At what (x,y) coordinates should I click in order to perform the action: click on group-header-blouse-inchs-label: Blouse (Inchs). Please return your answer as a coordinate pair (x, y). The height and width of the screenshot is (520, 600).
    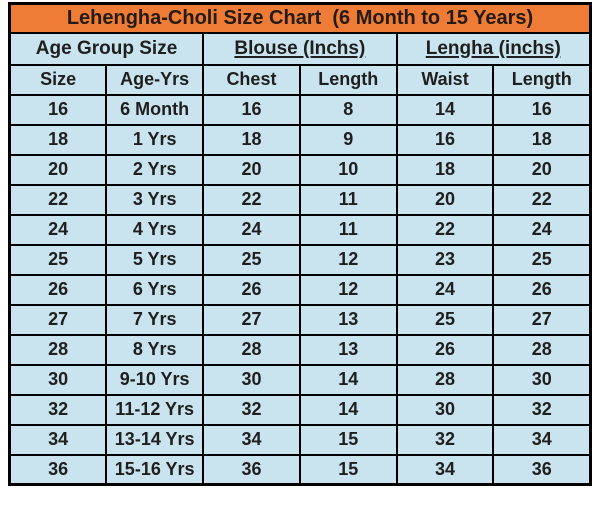
    Looking at the image, I should click on (300, 48).